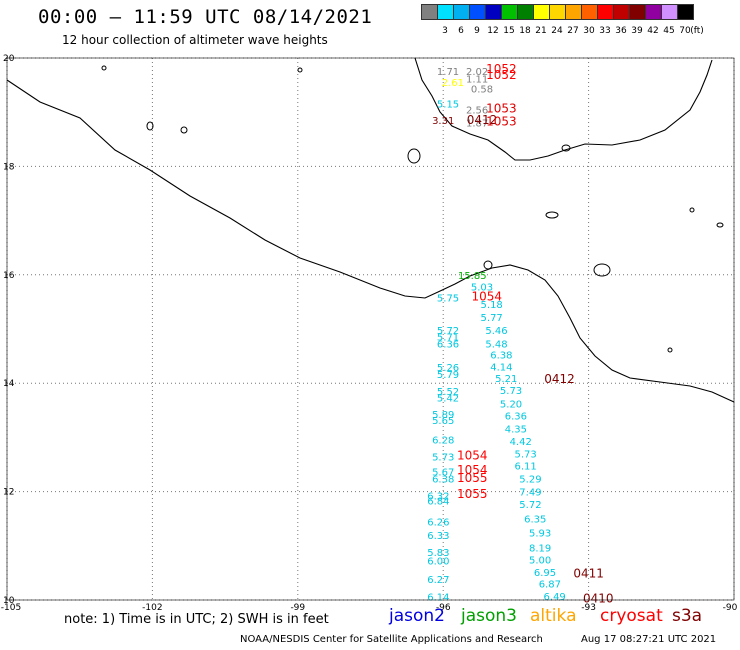  Describe the element at coordinates (496, 345) in the screenshot. I see `wave-height-value: 5.48` at that location.